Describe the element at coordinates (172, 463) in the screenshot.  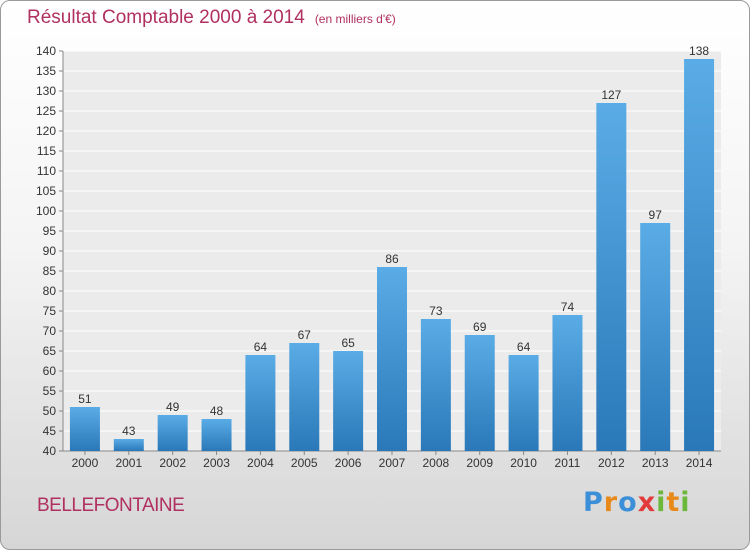
I see `x-tick-label: 2002` at that location.